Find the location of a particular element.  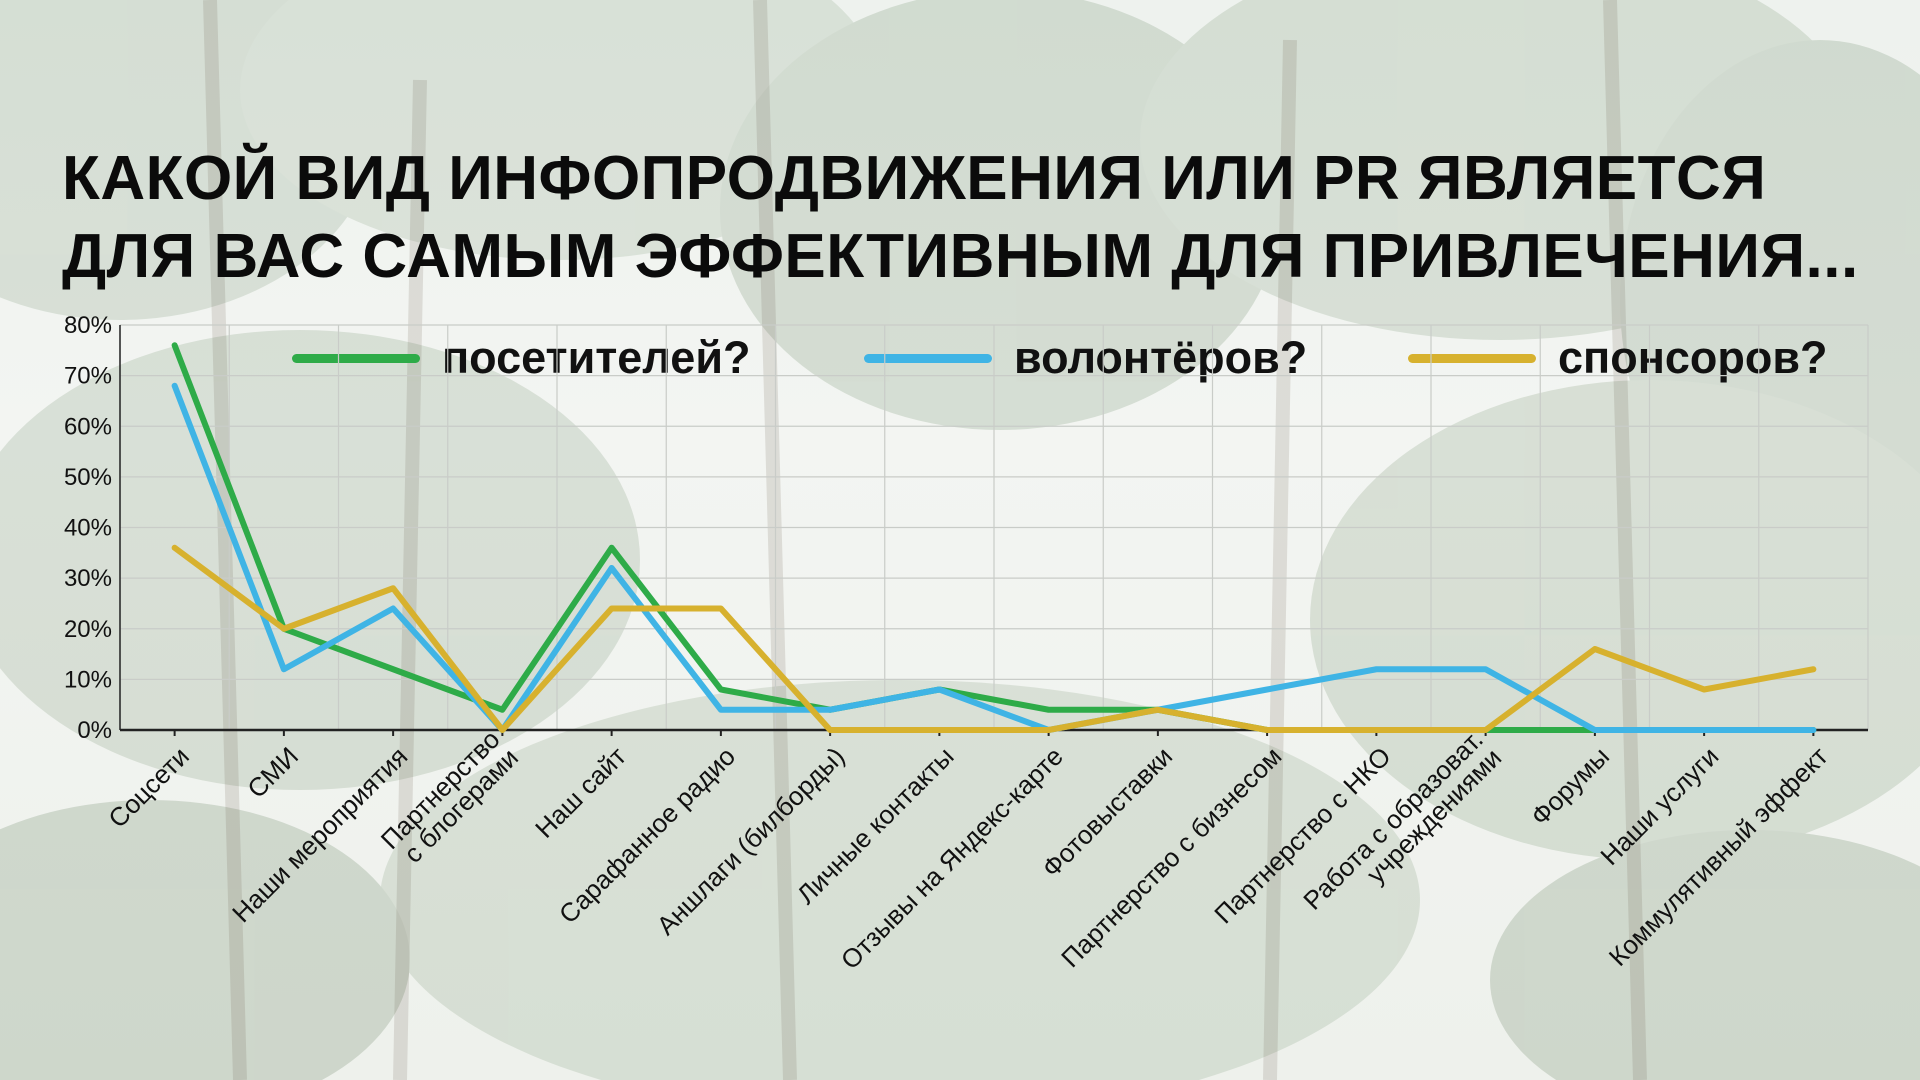

y-tick-label: 10% is located at coordinates (88, 679).